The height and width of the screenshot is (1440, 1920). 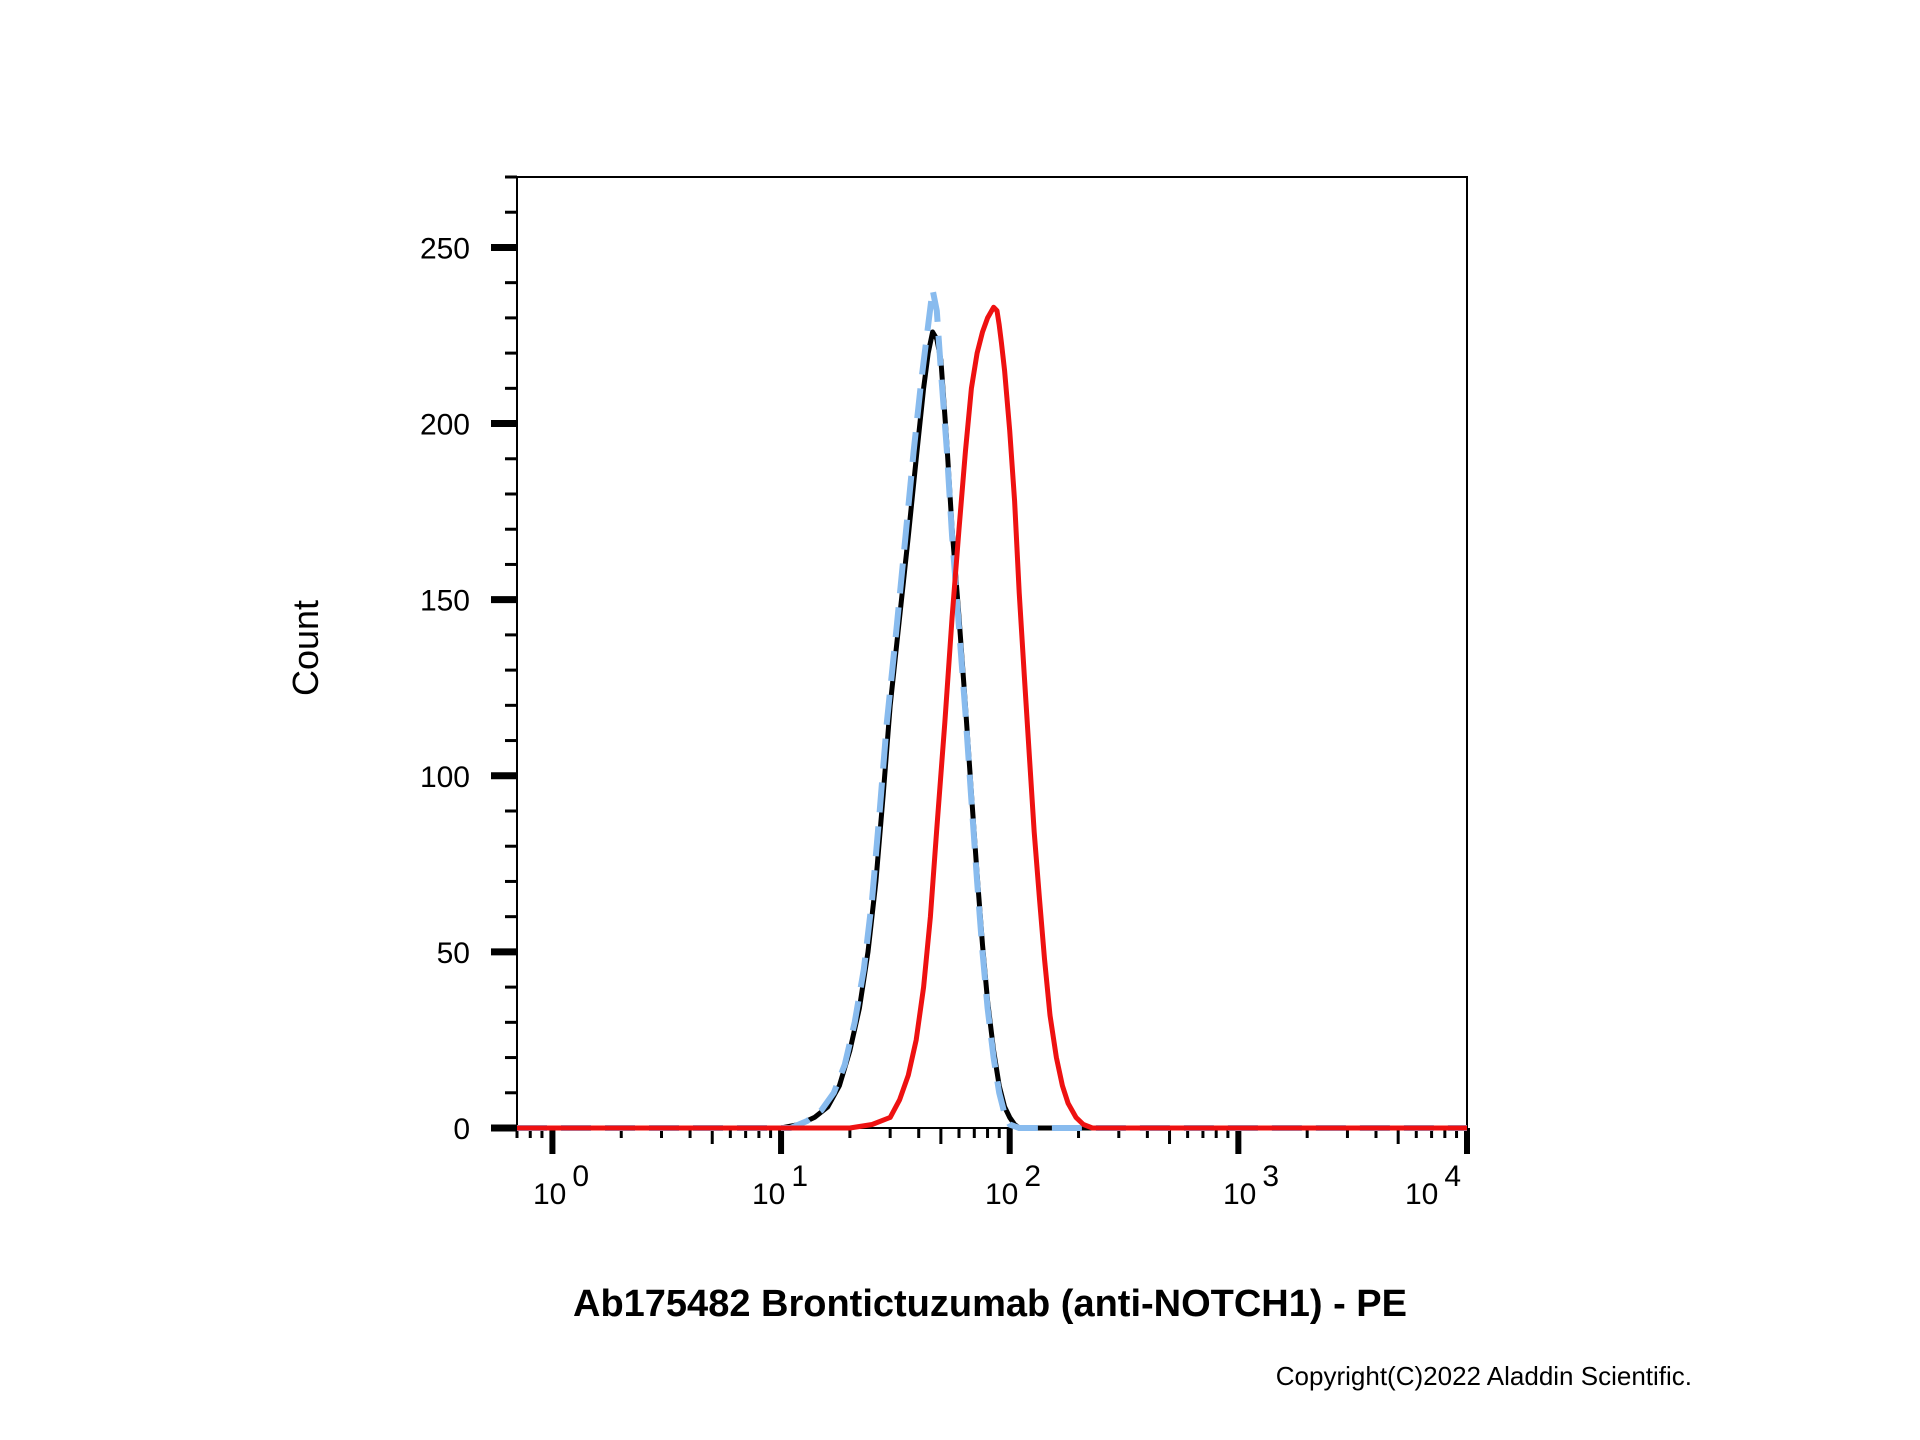 I want to click on x-tick-label-exponent: 2, so click(x=1032, y=1176).